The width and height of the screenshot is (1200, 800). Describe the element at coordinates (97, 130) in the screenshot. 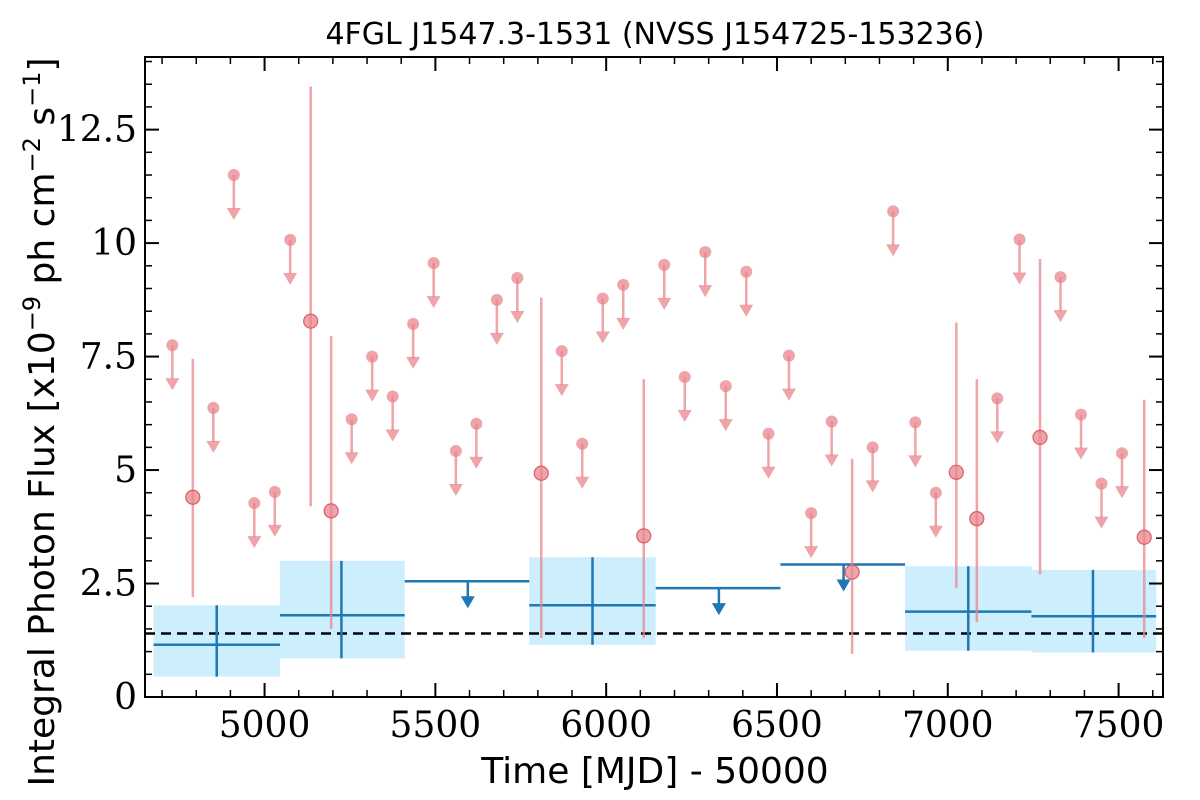

I see `y-tick-label: 12.5` at that location.